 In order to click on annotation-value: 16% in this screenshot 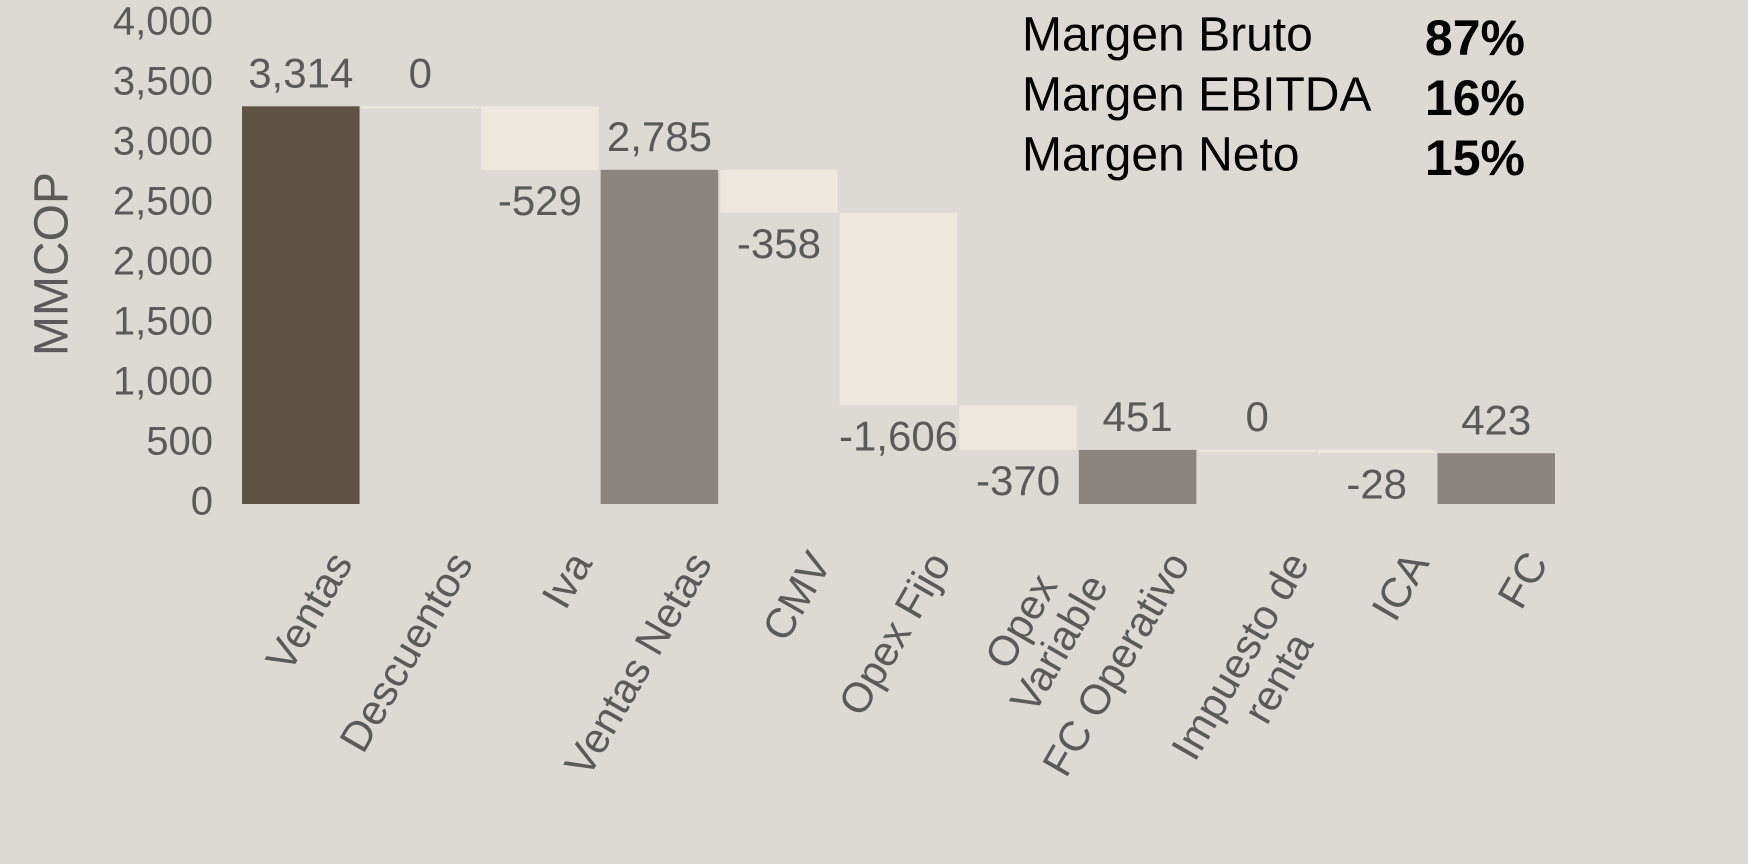, I will do `click(1475, 98)`.